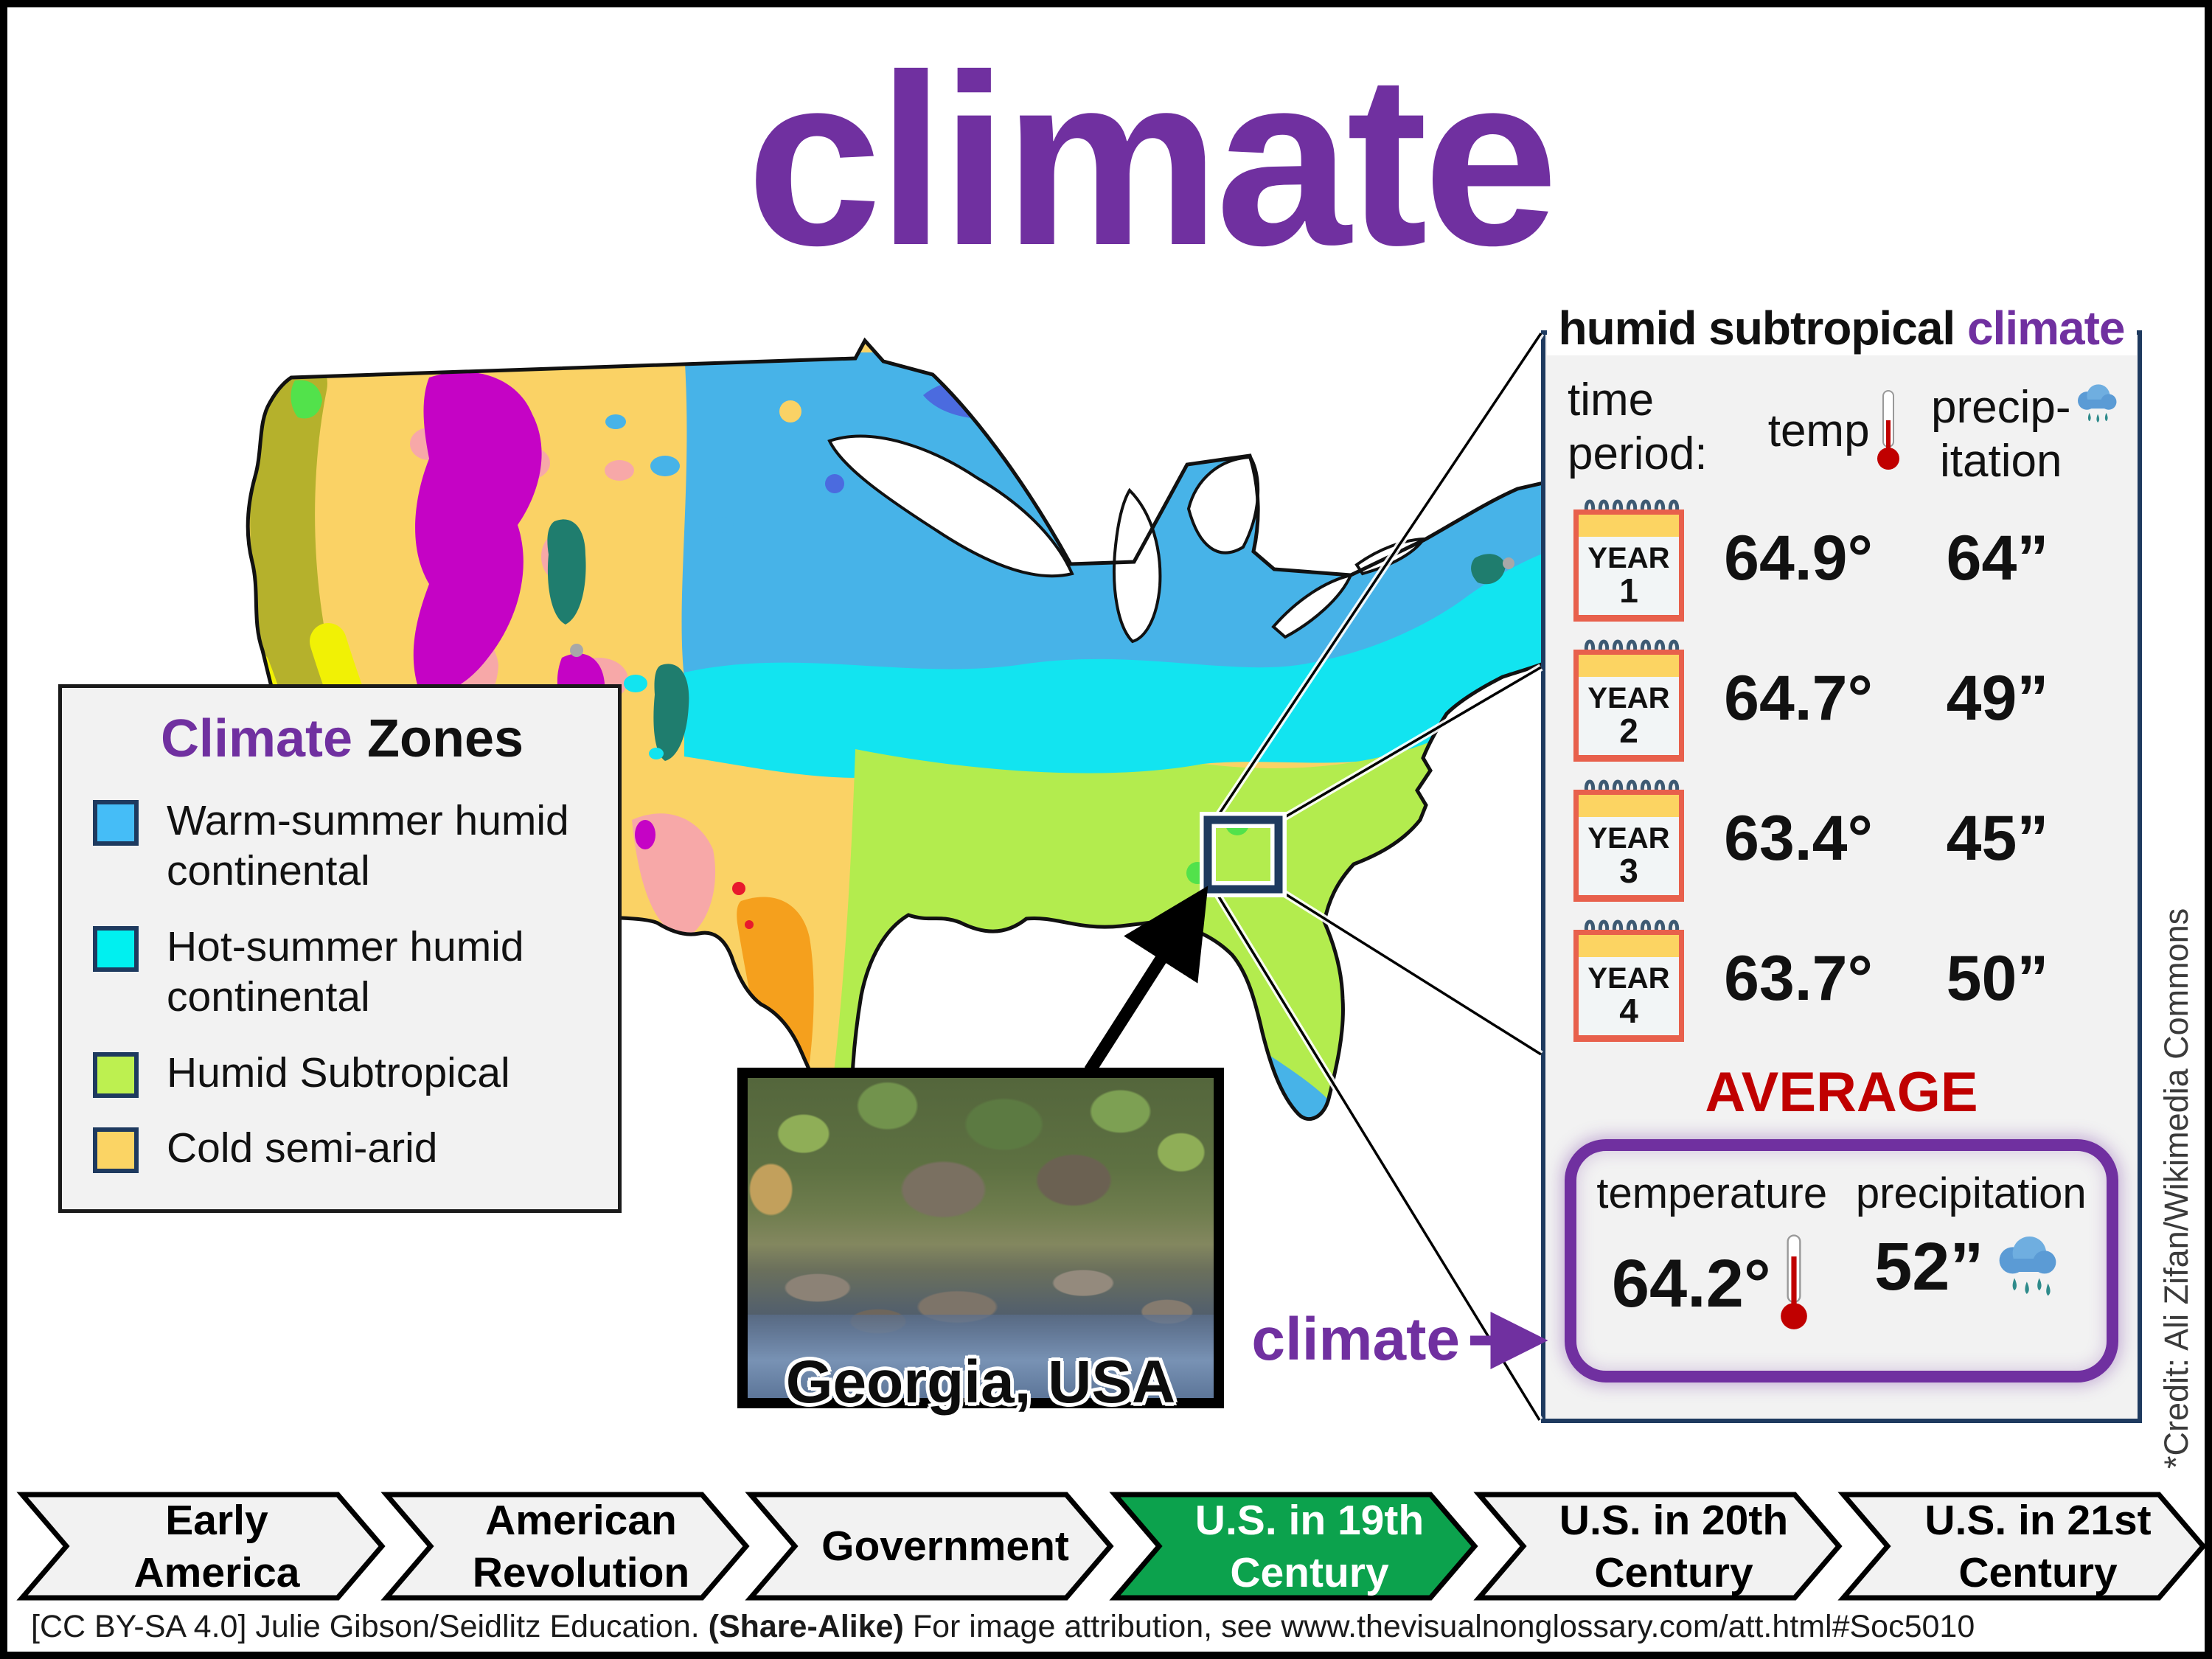  I want to click on photo-caption: Georgia, USA, so click(980, 1382).